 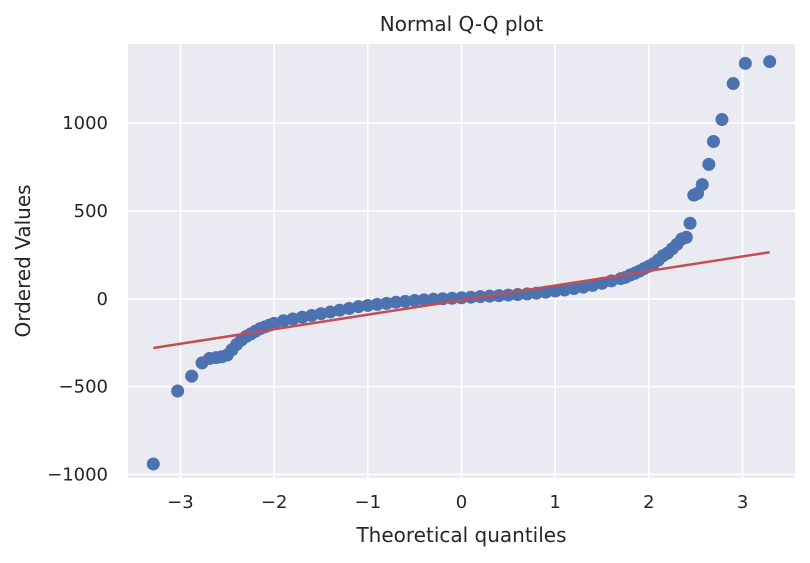 I want to click on x-tick-label: 1, so click(x=554, y=502).